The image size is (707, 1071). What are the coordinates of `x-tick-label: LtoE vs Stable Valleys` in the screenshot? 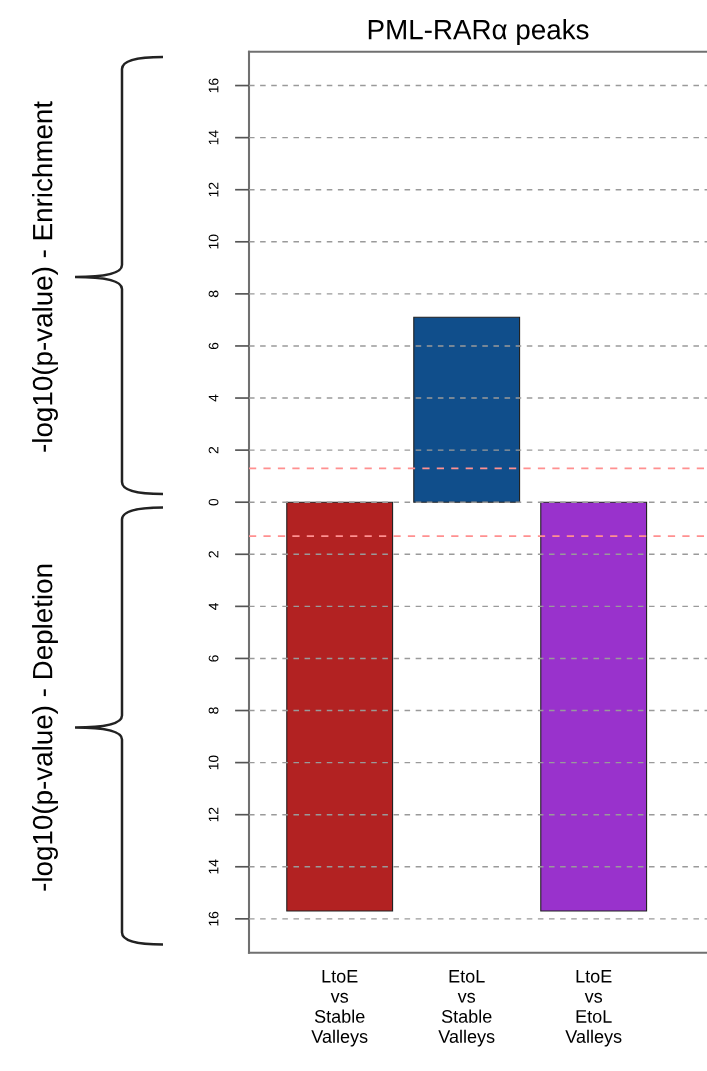 It's located at (339, 1008).